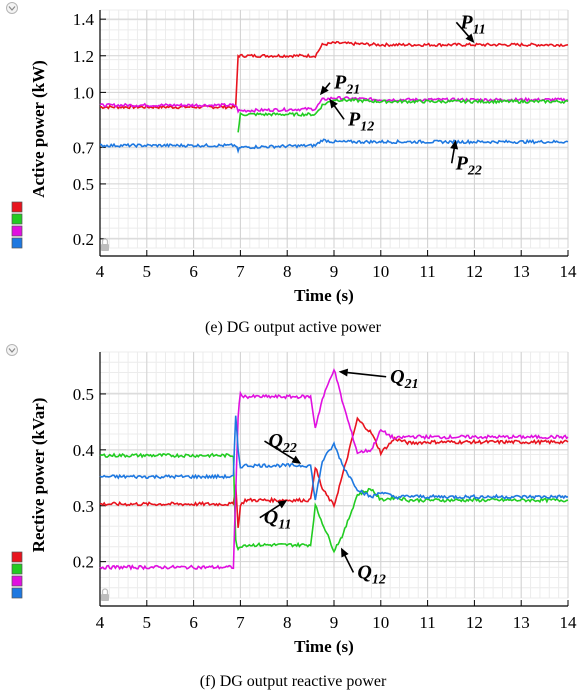  Describe the element at coordinates (83, 506) in the screenshot. I see `y-tick-label: 0.3` at that location.